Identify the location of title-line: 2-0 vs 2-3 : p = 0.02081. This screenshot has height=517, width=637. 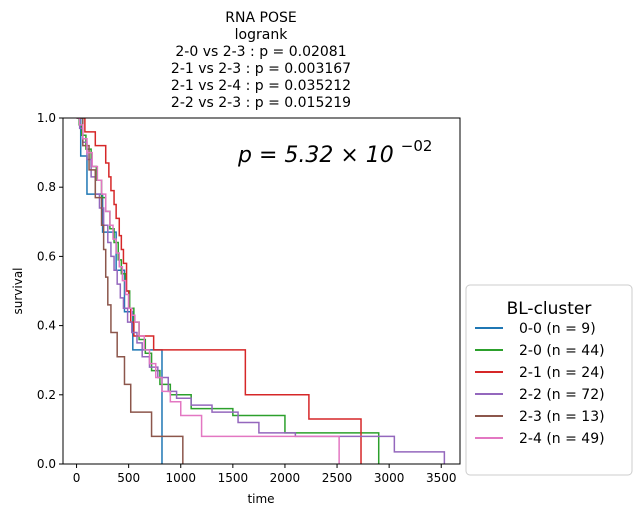
(260, 52).